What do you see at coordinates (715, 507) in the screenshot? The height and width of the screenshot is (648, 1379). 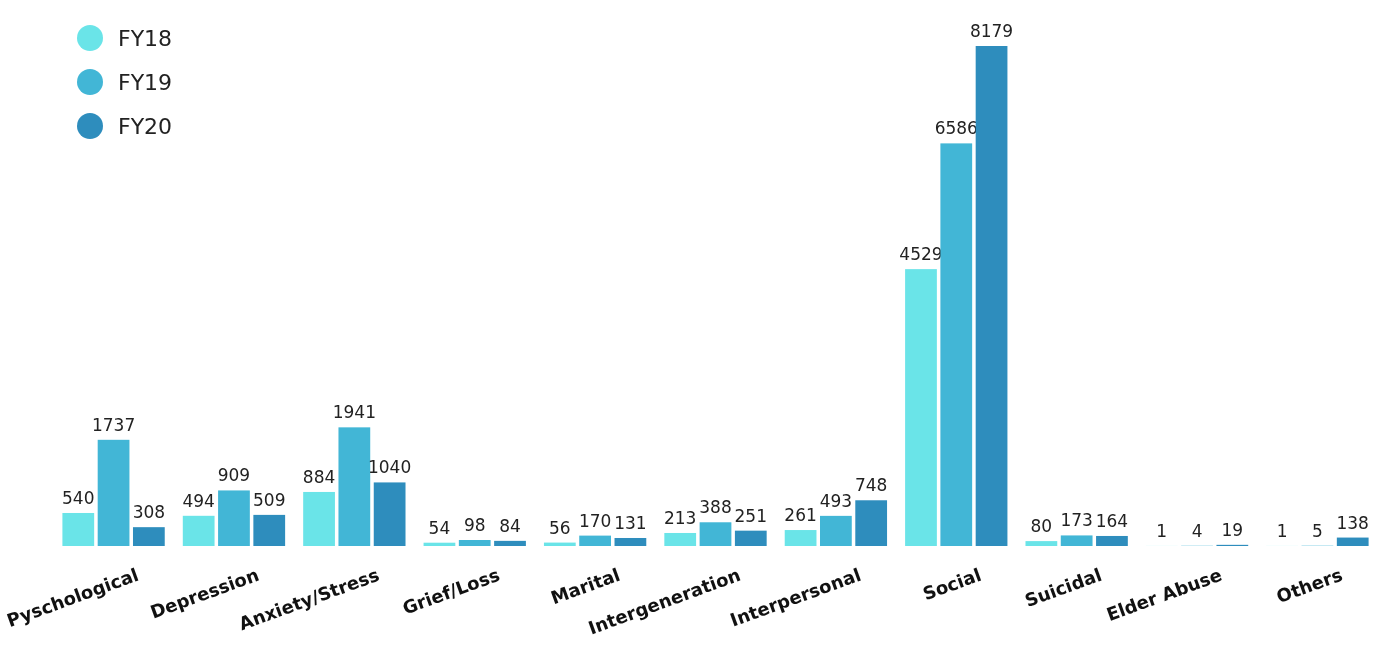 I see `data-label: 388` at bounding box center [715, 507].